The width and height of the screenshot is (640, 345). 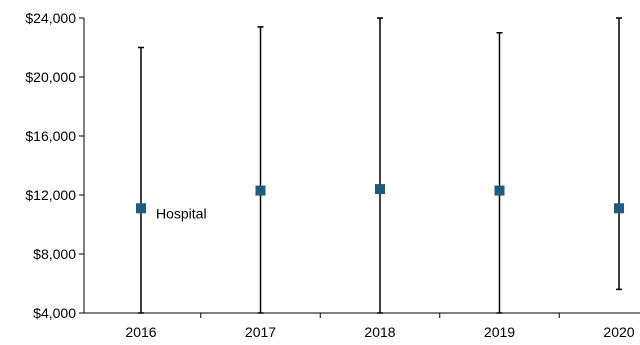 I want to click on x-tick-label: 2018, so click(x=379, y=332).